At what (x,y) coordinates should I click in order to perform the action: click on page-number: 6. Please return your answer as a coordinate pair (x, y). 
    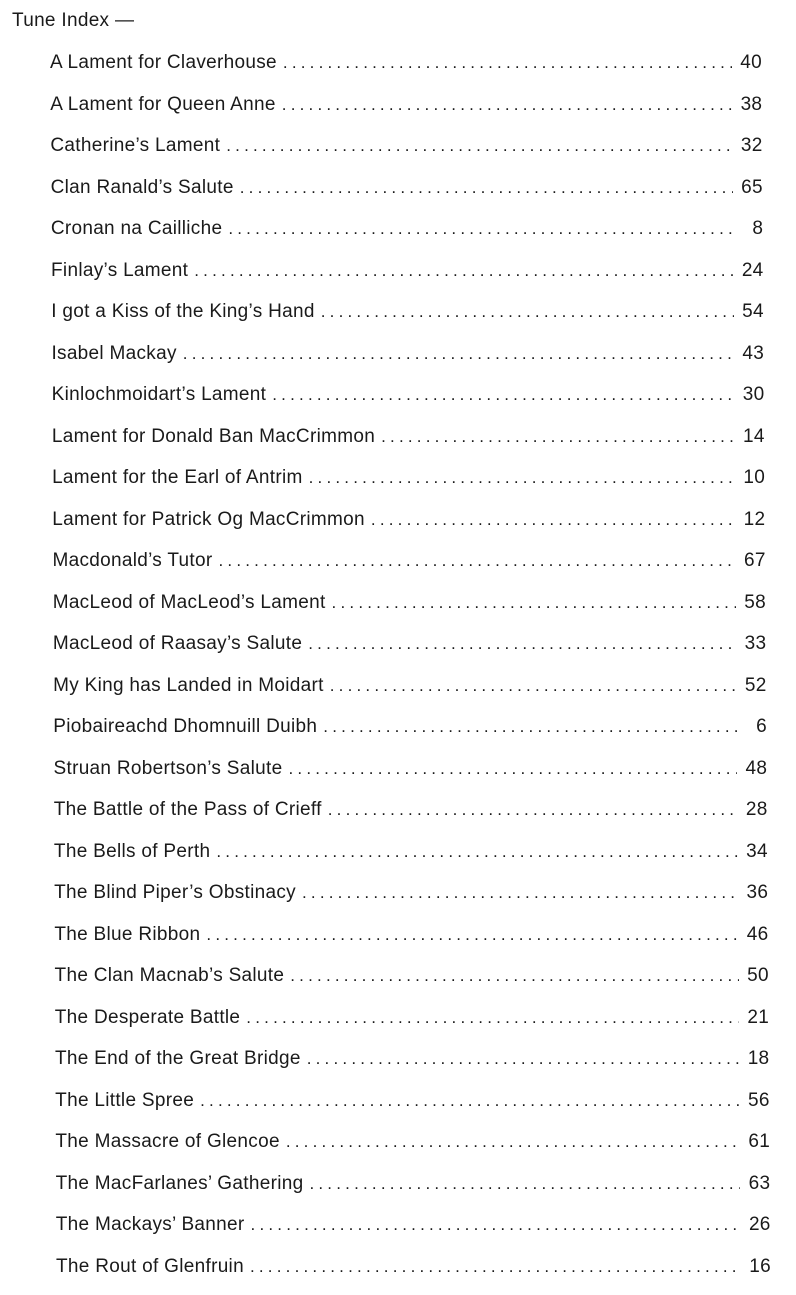
    Looking at the image, I should click on (761, 726).